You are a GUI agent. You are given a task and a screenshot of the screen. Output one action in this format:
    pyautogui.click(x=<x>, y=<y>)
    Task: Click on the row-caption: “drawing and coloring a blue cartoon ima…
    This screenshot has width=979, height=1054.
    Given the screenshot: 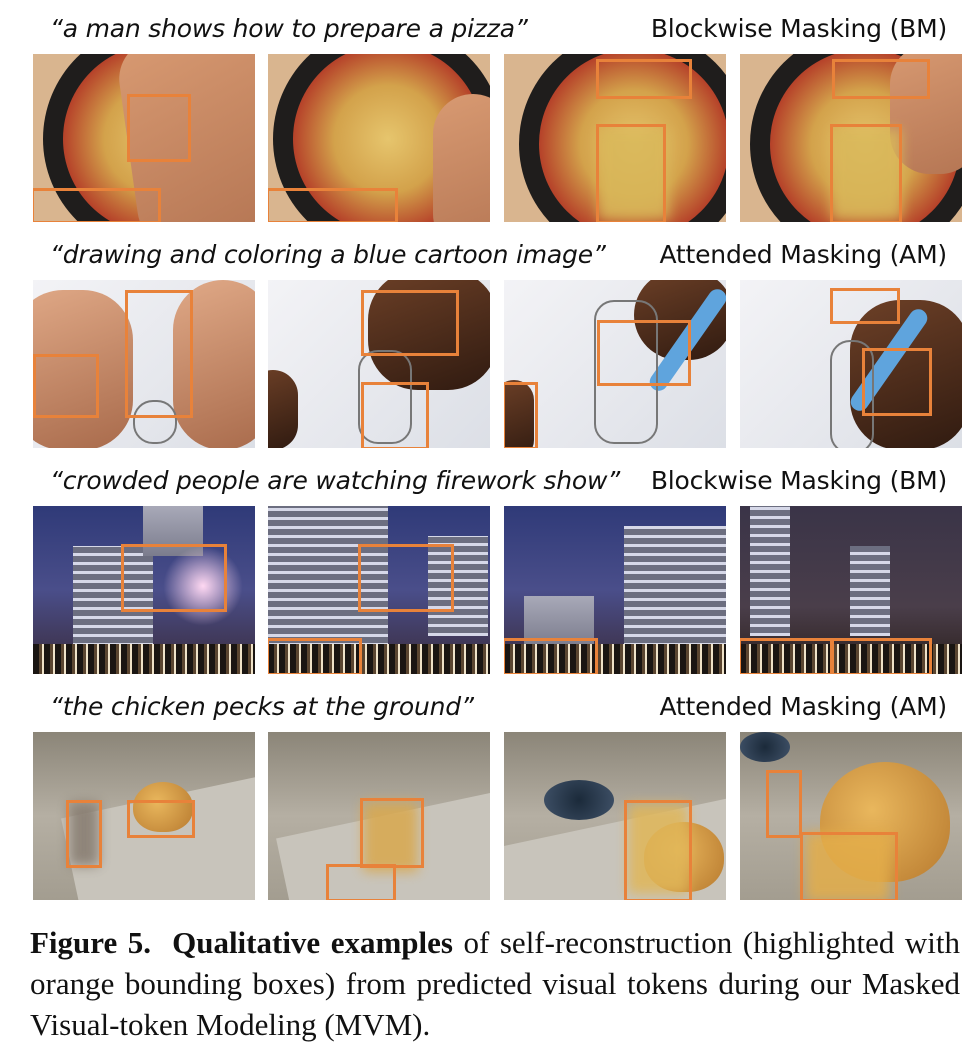 What is the action you would take?
    pyautogui.click(x=328, y=254)
    